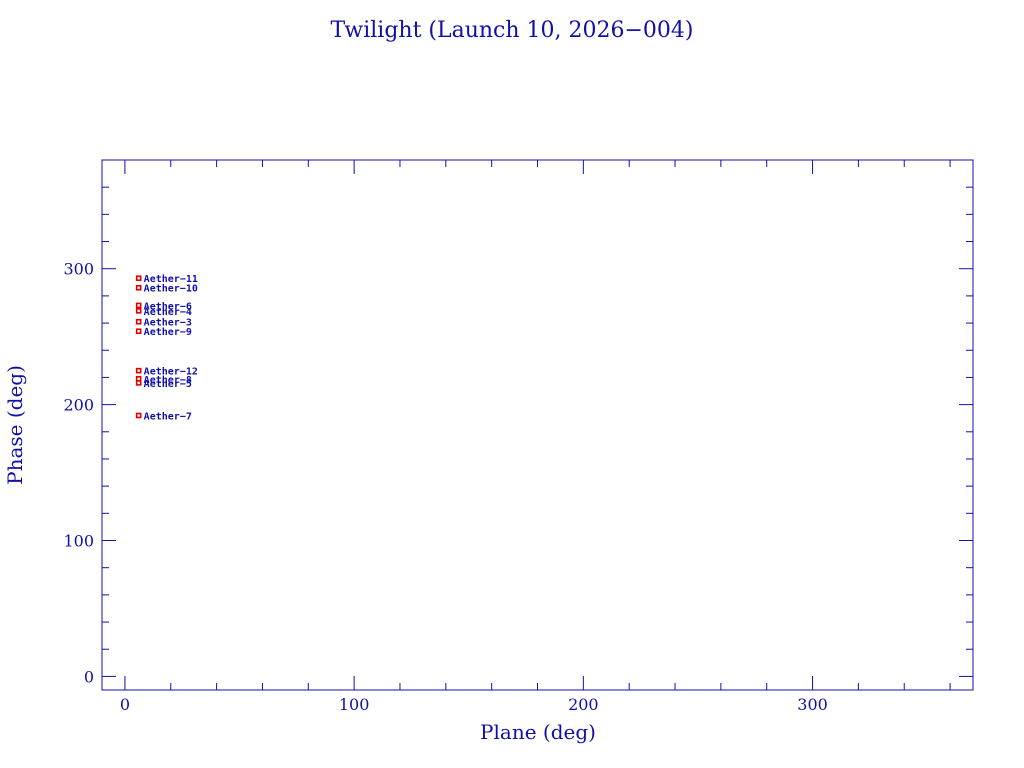 Image resolution: width=1024 pixels, height=768 pixels. What do you see at coordinates (511, 30) in the screenshot?
I see `chart-title: Twilight (Launch 10, 2026−004)` at bounding box center [511, 30].